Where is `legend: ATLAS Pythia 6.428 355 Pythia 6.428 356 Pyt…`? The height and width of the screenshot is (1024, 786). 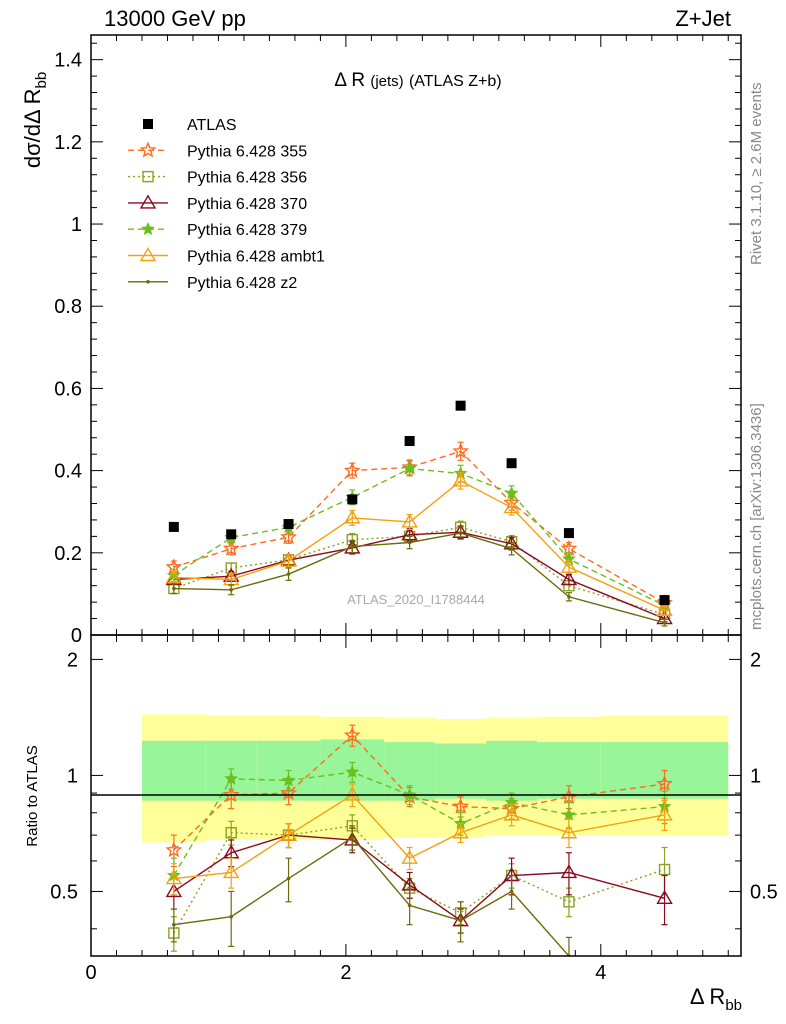 legend: ATLAS Pythia 6.428 355 Pythia 6.428 356 Pyt… is located at coordinates (226, 204).